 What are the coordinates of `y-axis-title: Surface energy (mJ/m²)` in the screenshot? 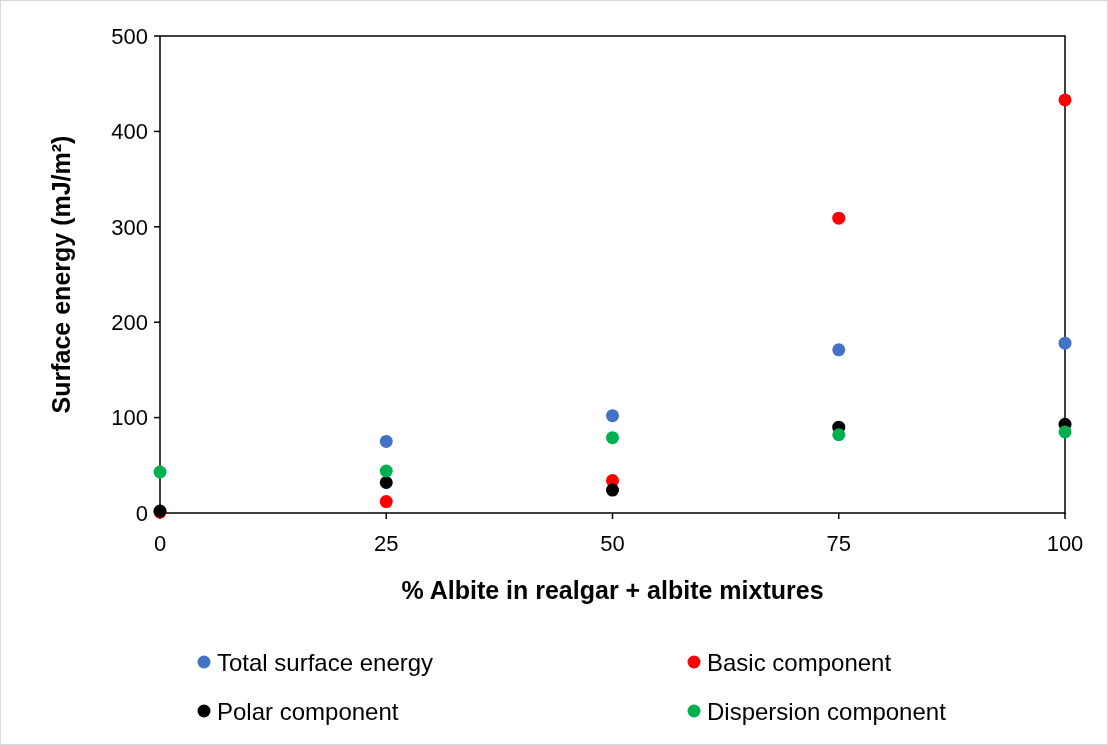 It's located at (61, 274).